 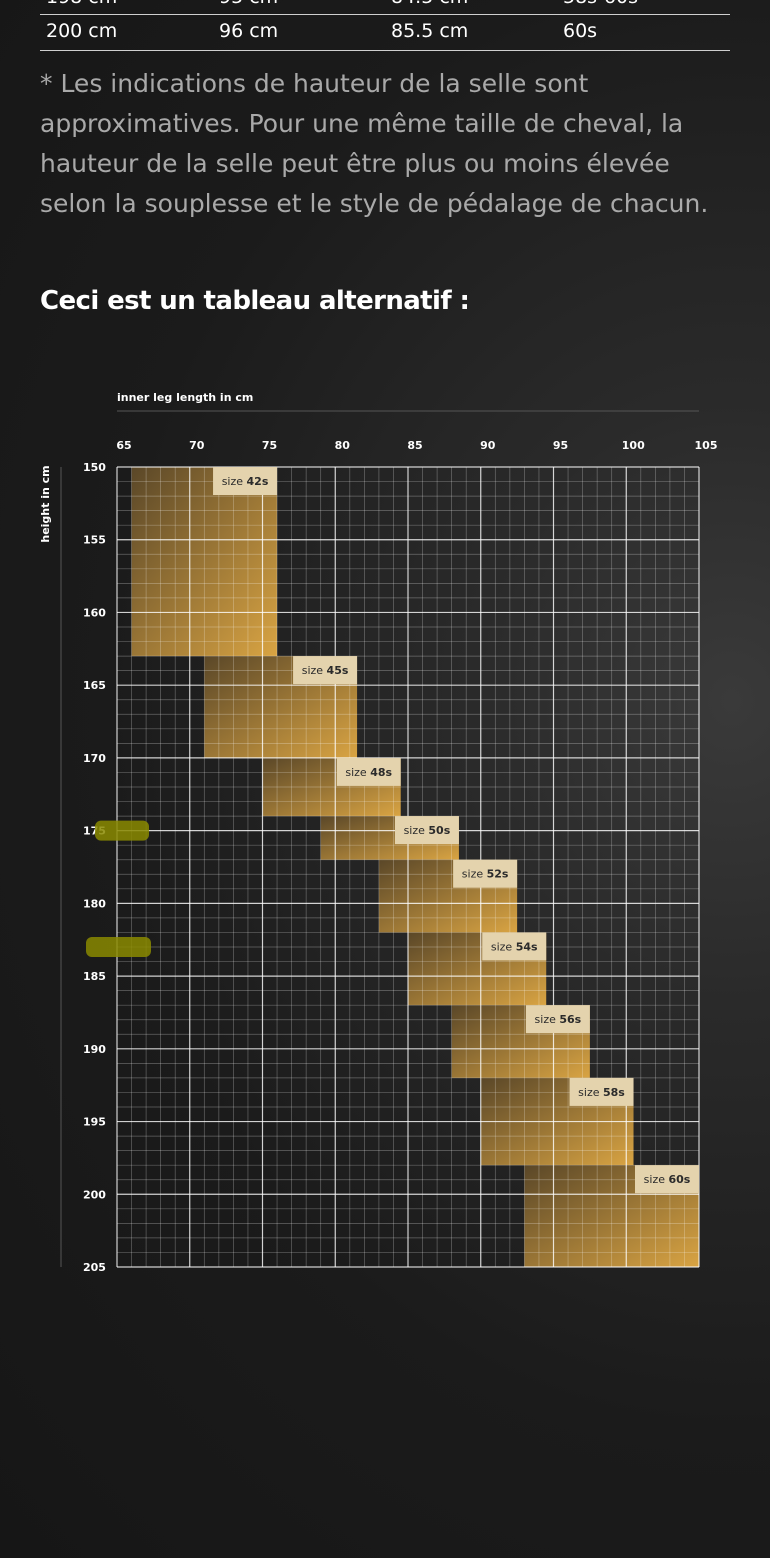 I want to click on table-row: 200 cm 96 cm 85.5 cm 60s, so click(x=385, y=32).